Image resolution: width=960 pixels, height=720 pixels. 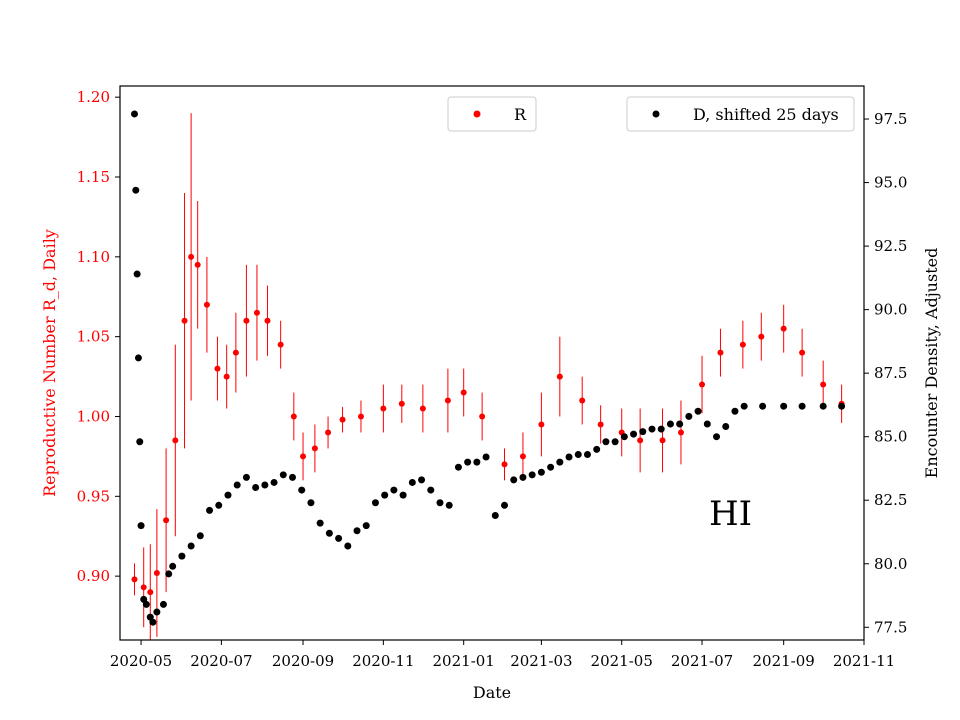 I want to click on left-y-tick-label: 1.15, so click(x=93, y=177).